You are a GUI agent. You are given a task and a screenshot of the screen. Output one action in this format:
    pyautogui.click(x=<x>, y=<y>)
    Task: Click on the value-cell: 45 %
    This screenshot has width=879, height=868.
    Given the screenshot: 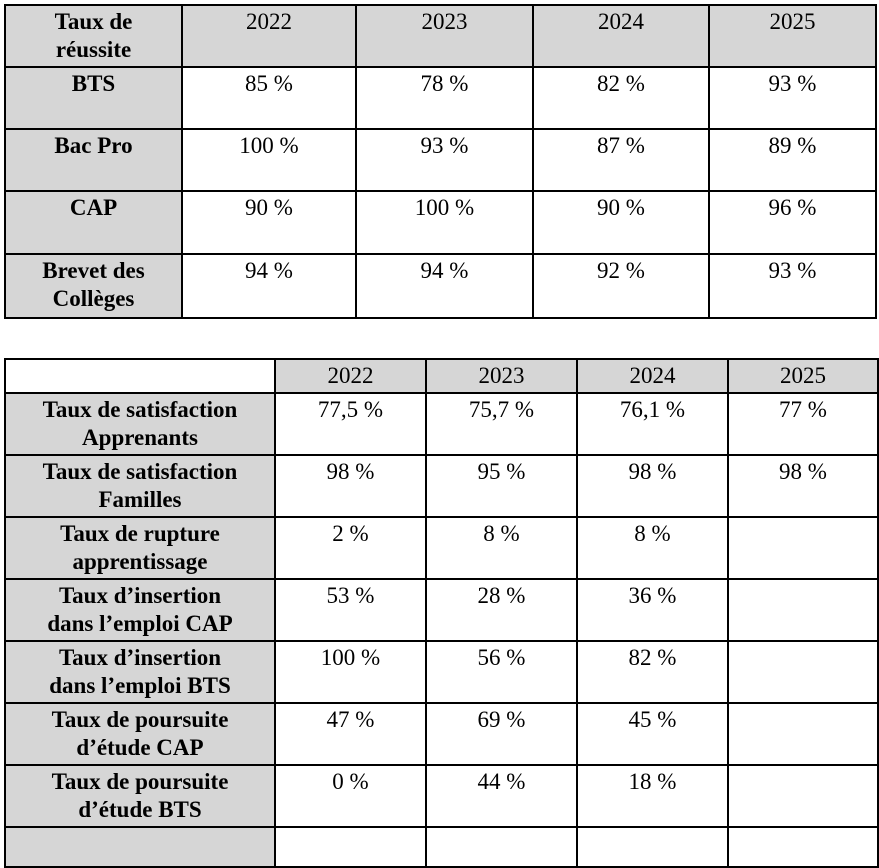 What is the action you would take?
    pyautogui.click(x=652, y=734)
    